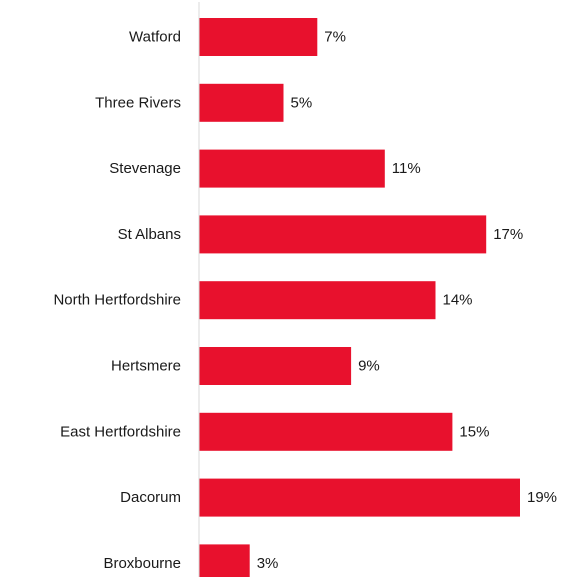  What do you see at coordinates (150, 497) in the screenshot?
I see `category-label: Dacorum` at bounding box center [150, 497].